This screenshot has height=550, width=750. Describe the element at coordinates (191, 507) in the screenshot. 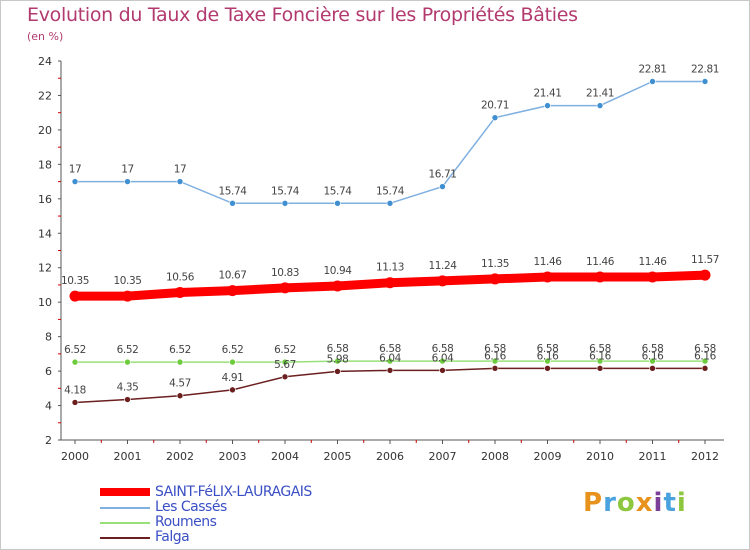

I see `legend-label: Les Cassés` at that location.